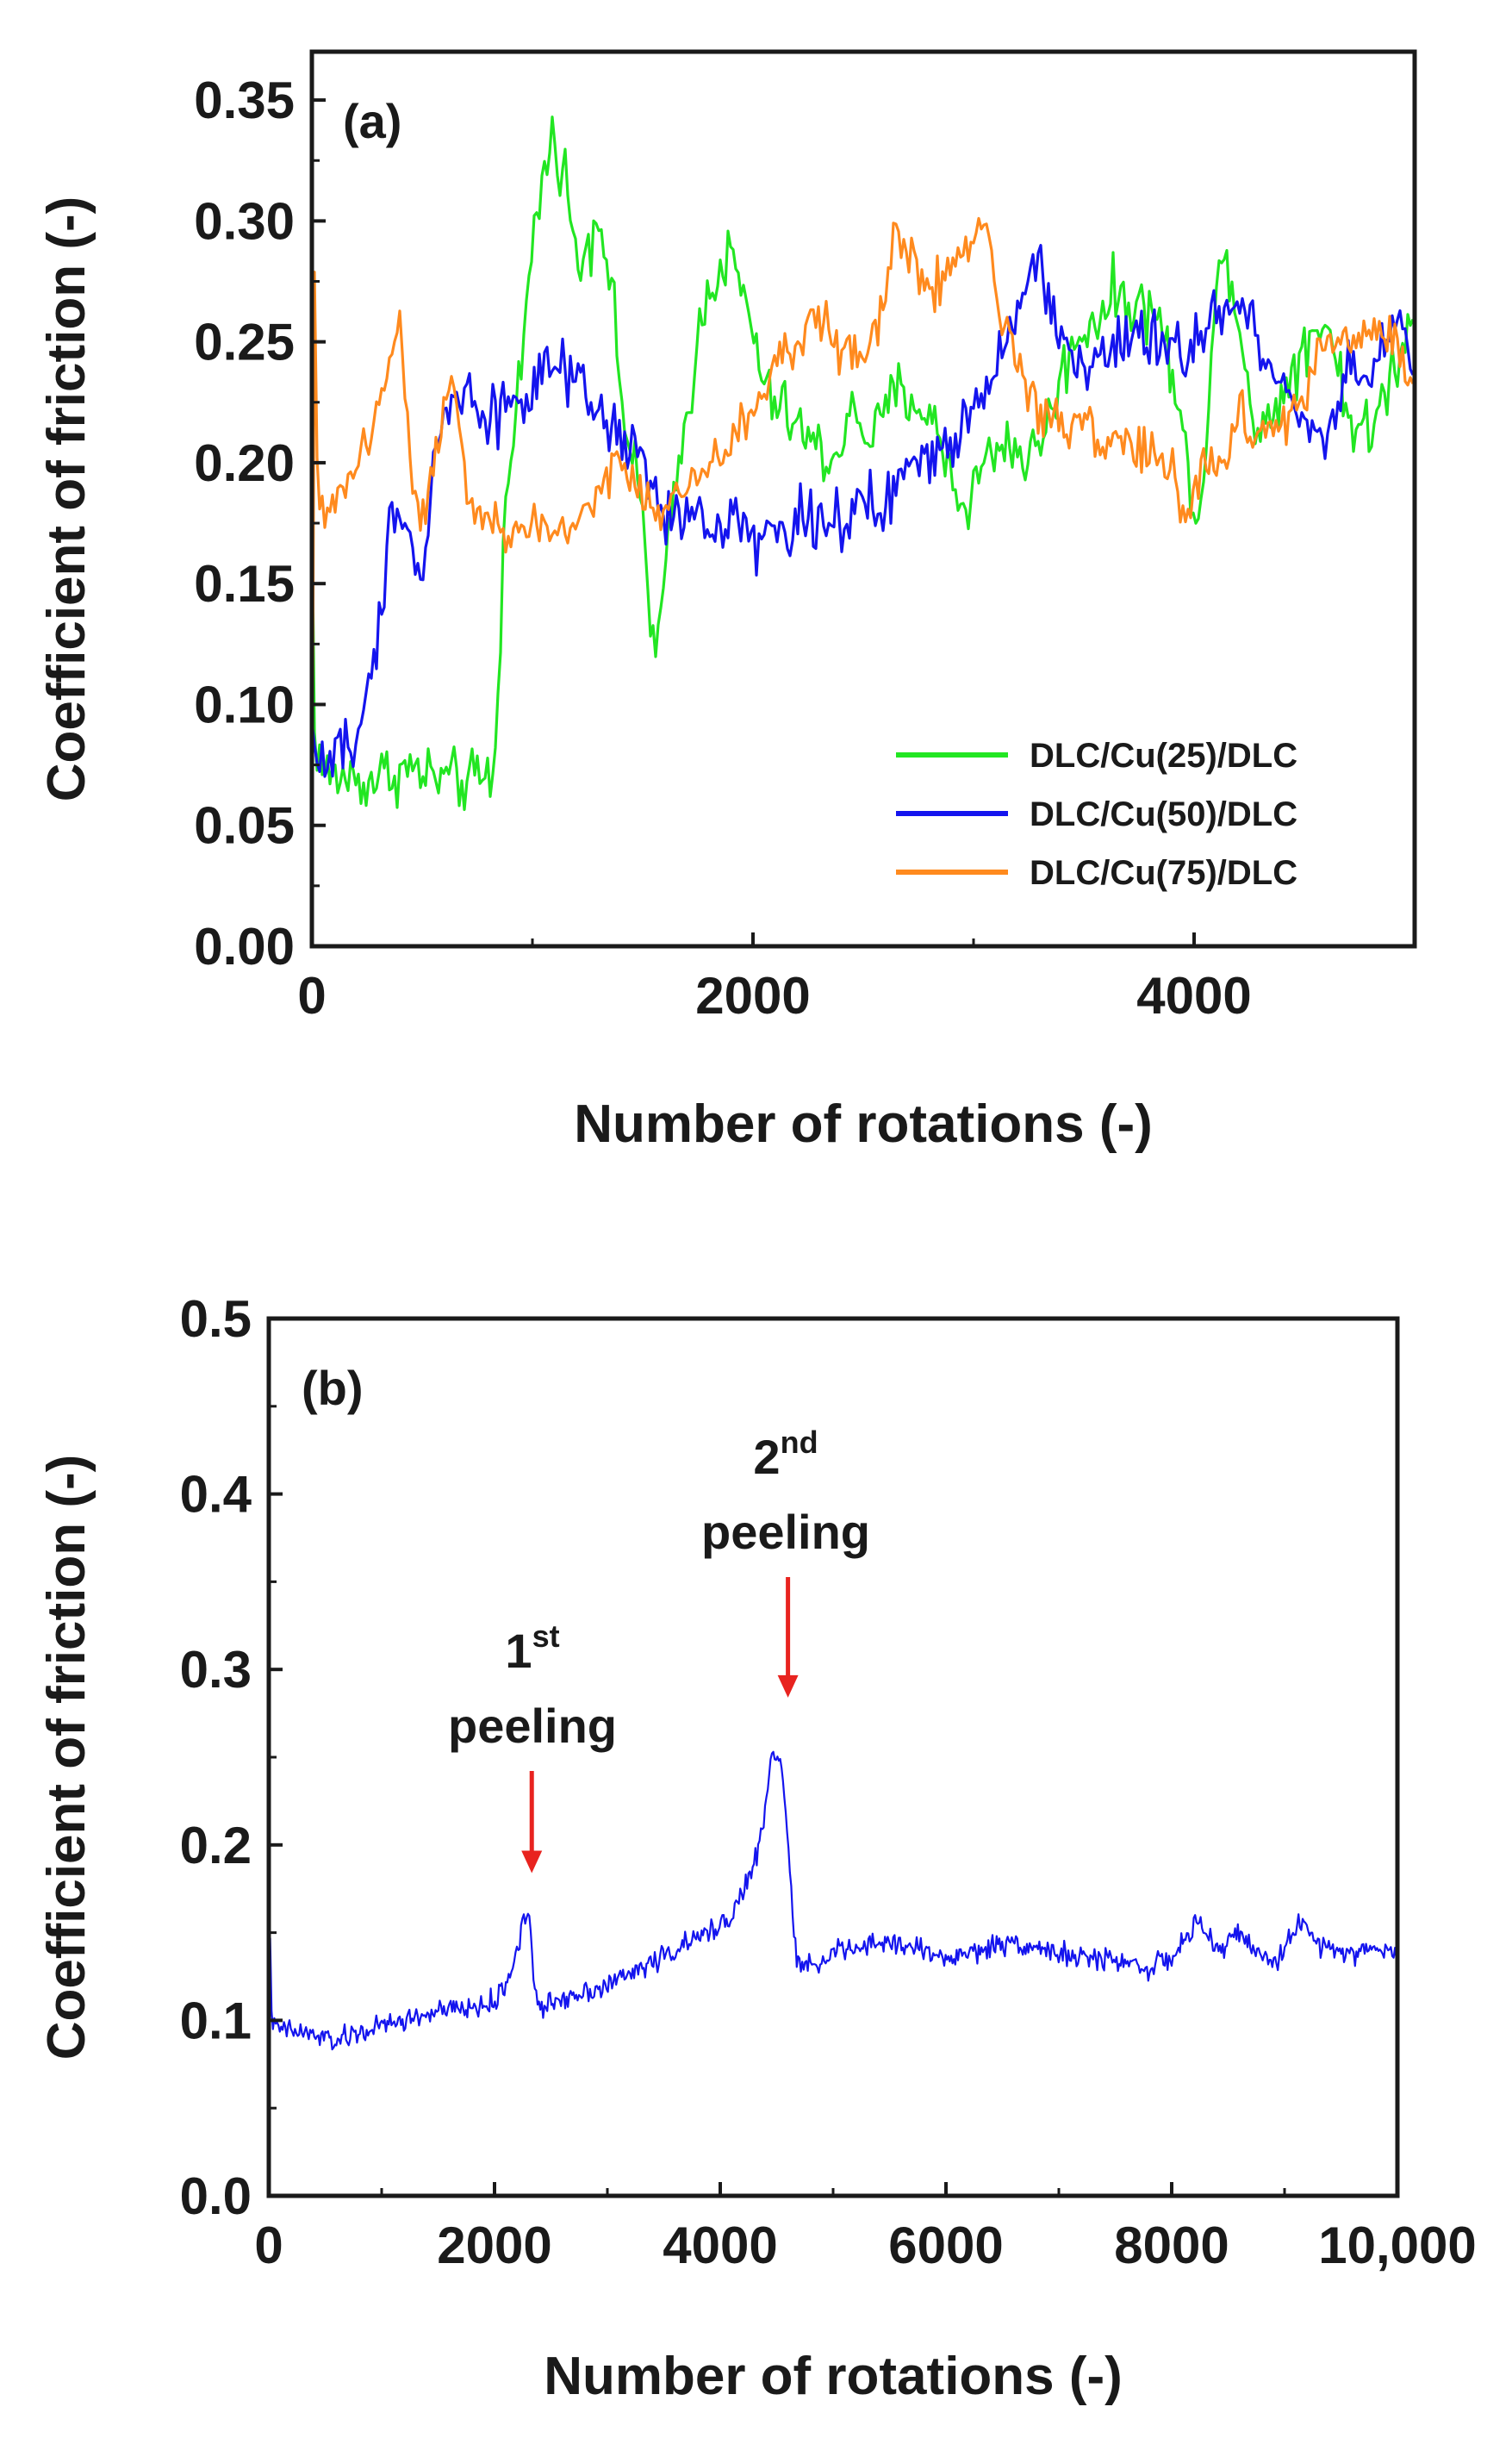 The height and width of the screenshot is (2438, 1512). Describe the element at coordinates (786, 1561) in the screenshot. I see `annotation-second-peeling: 2nd peeling` at that location.